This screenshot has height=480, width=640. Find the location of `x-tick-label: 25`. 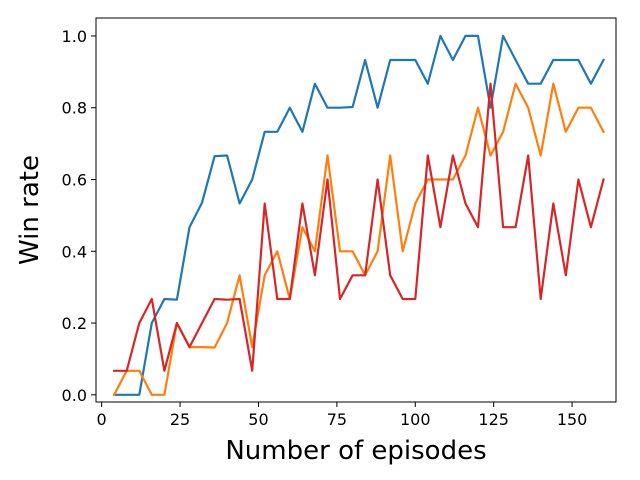

x-tick-label: 25 is located at coordinates (180, 419).